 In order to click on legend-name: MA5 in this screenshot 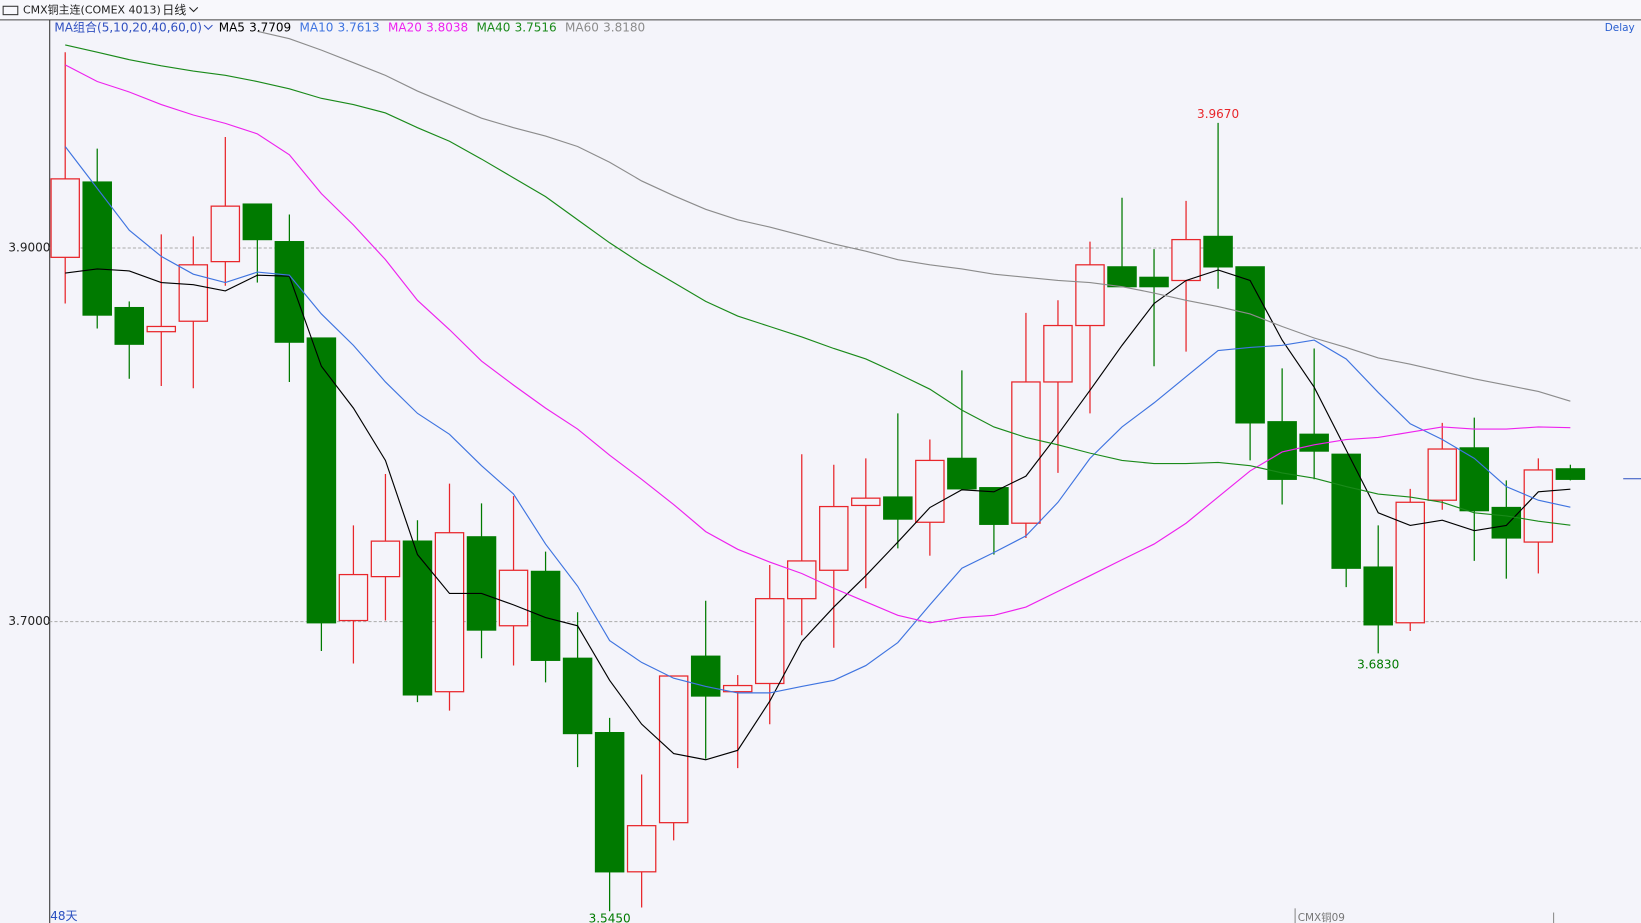, I will do `click(232, 28)`.